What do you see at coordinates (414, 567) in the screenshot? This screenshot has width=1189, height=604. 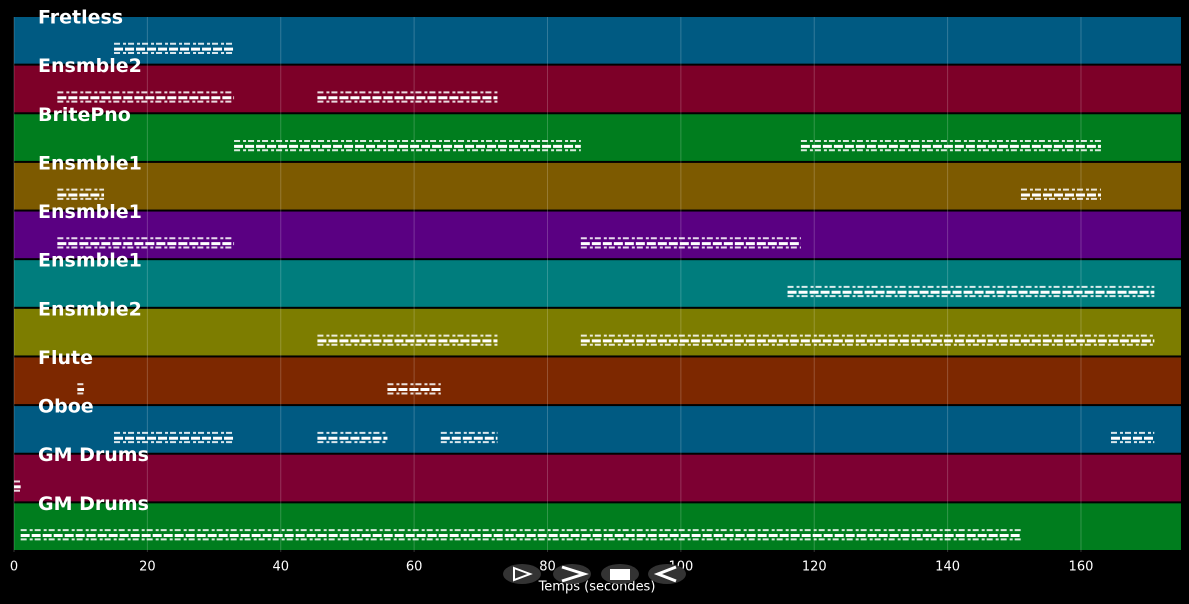 I see `x-tick-label: 60` at bounding box center [414, 567].